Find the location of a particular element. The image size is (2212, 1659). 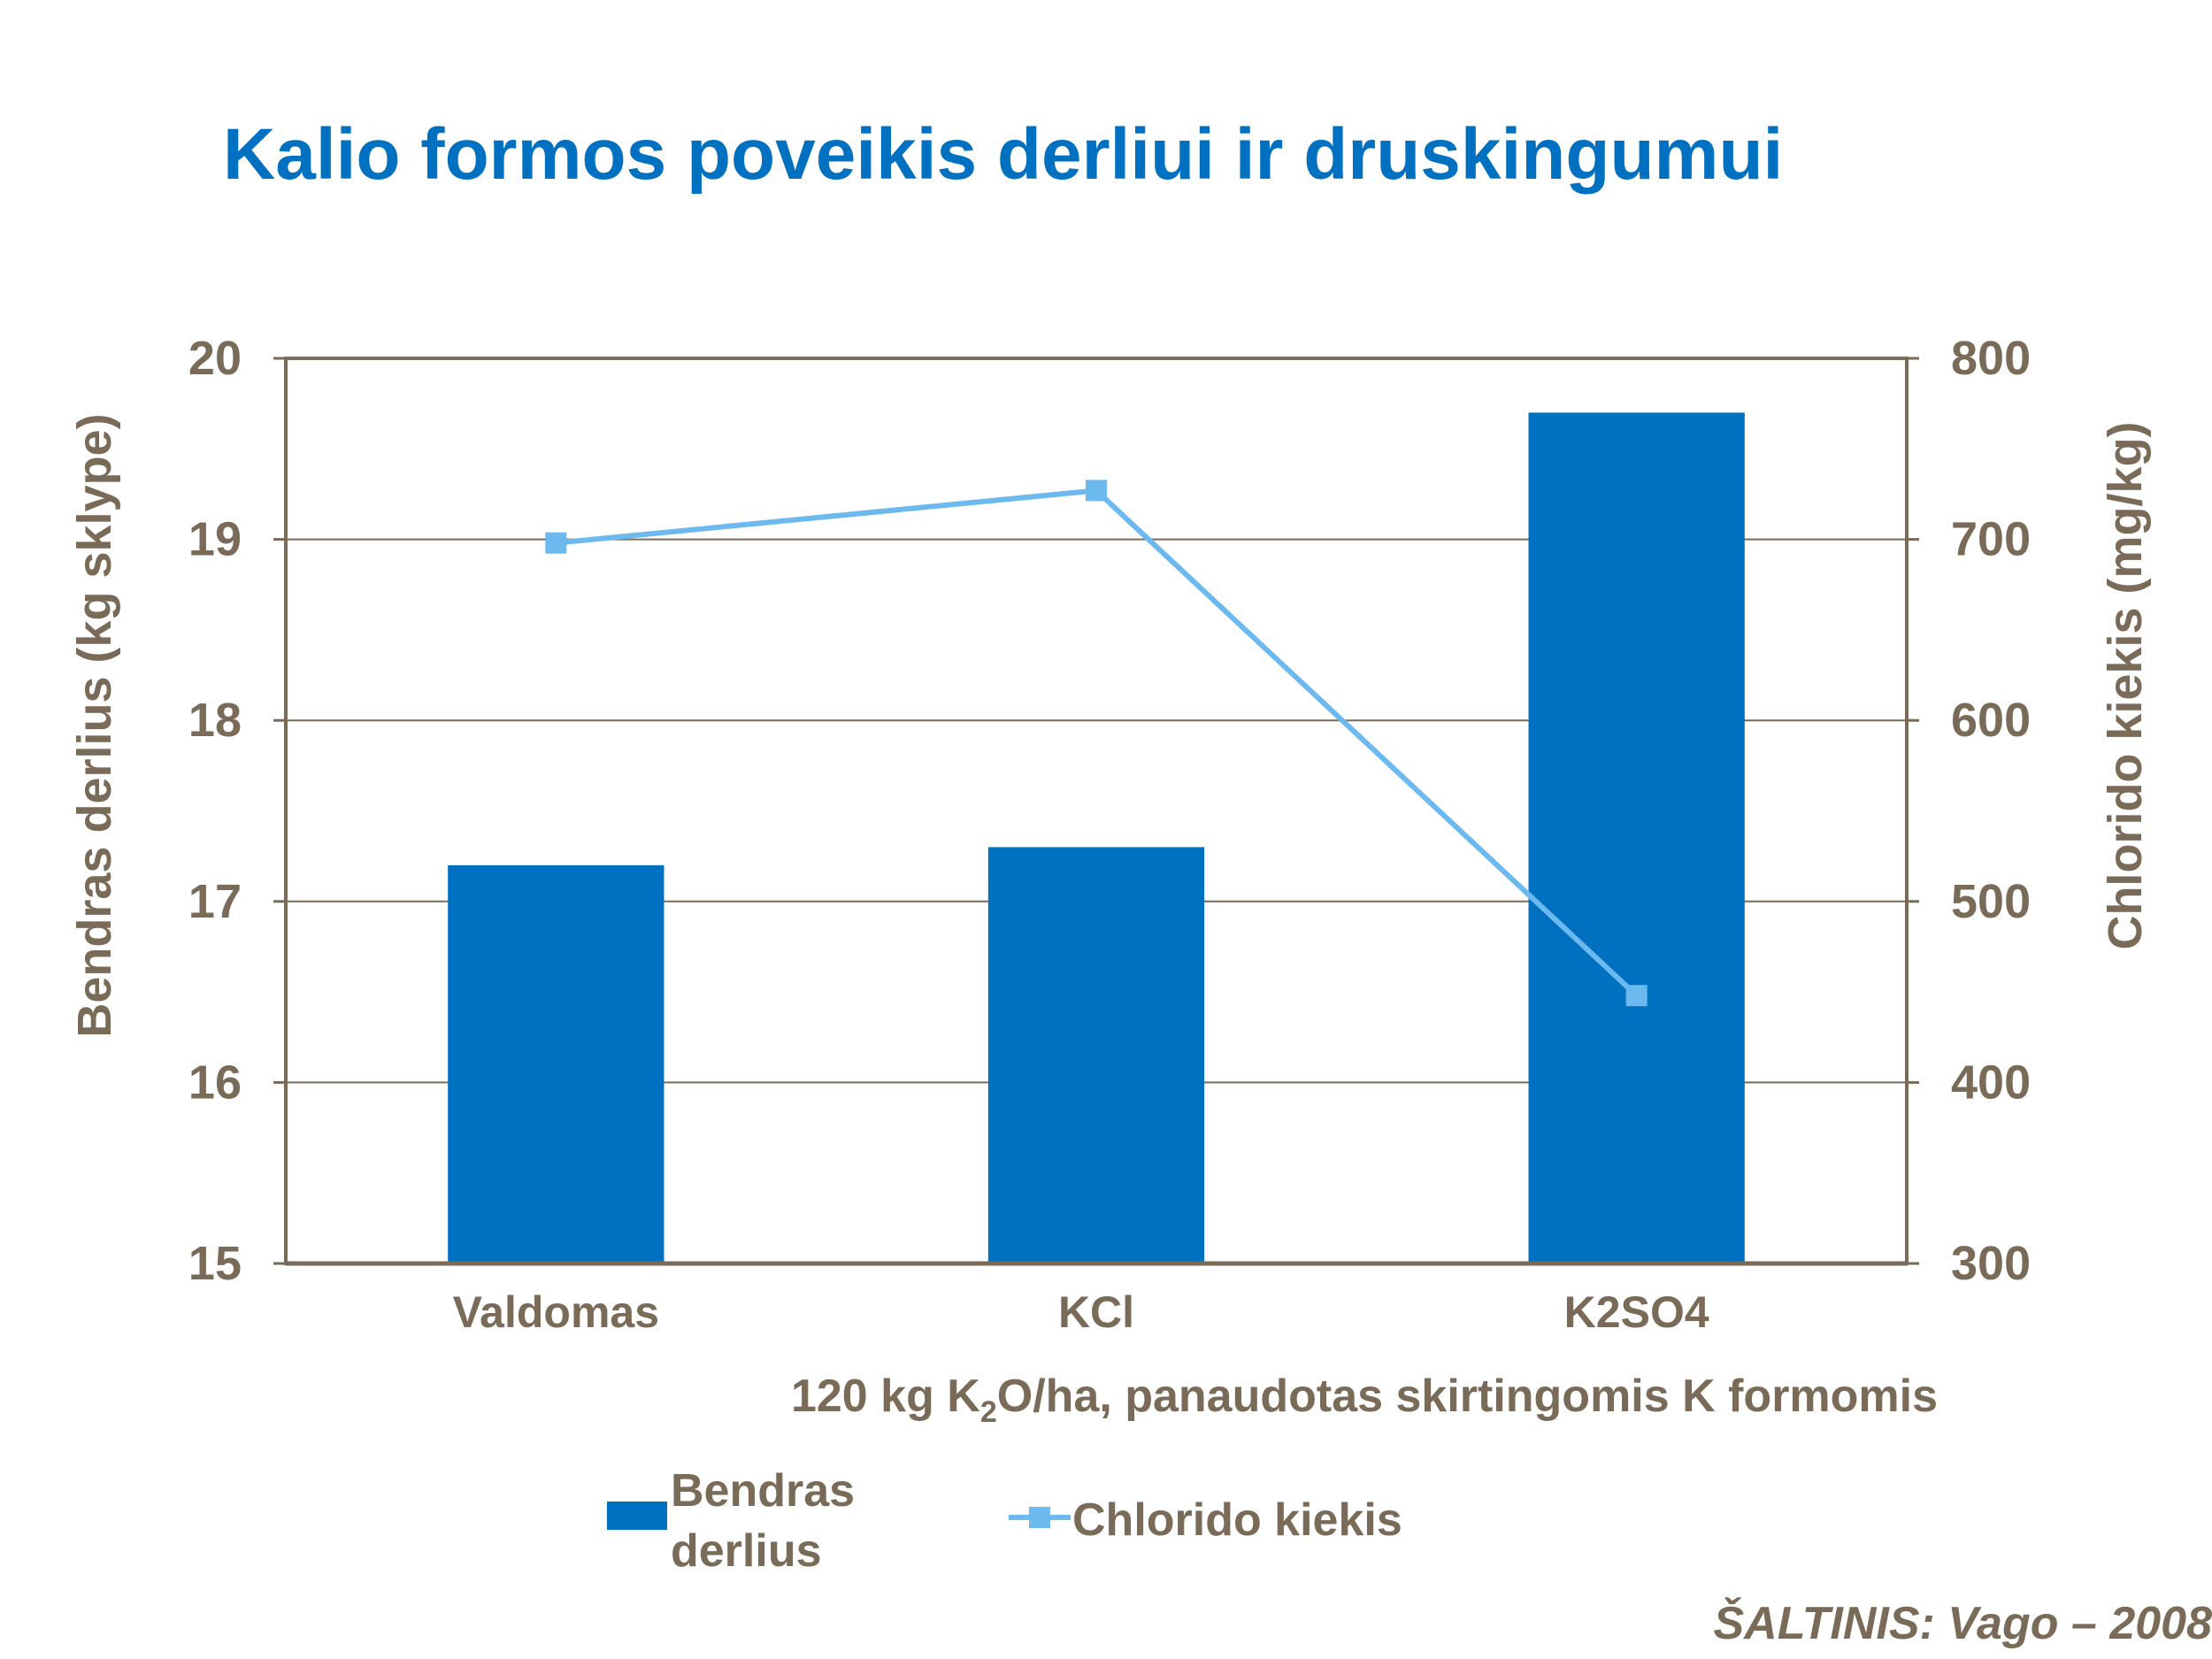

left-tick-label: 16 is located at coordinates (215, 1083).